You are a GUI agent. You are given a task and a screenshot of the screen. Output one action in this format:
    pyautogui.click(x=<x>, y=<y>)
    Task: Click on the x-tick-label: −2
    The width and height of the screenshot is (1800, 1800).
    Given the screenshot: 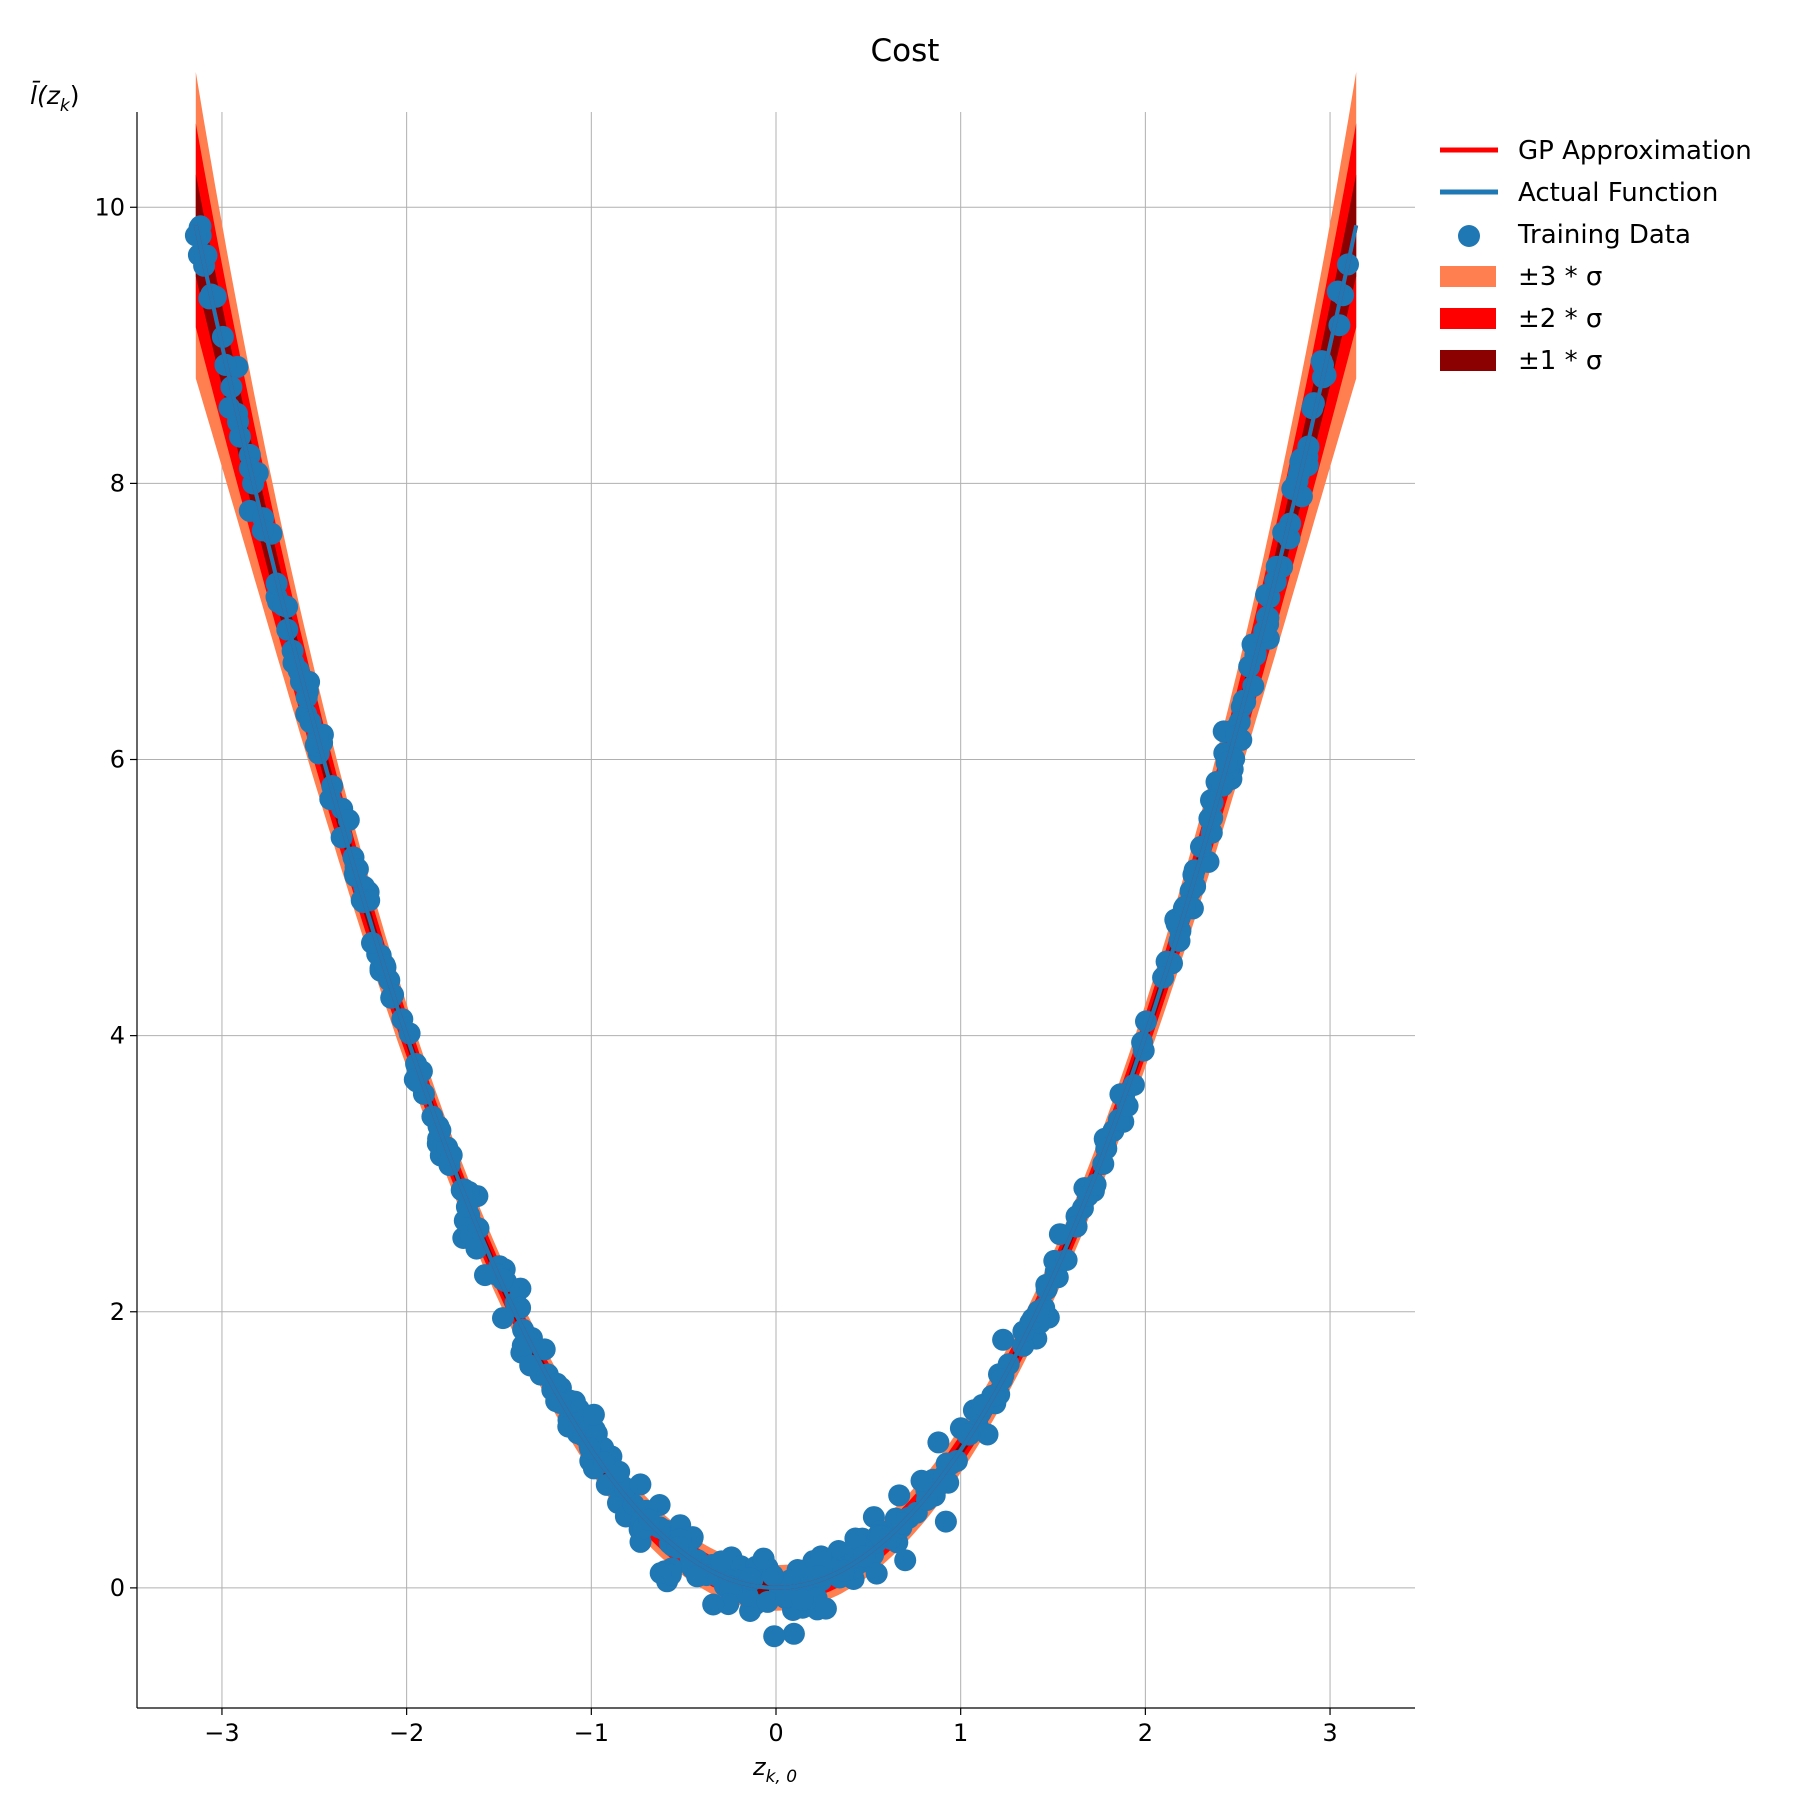 What is the action you would take?
    pyautogui.click(x=406, y=1733)
    